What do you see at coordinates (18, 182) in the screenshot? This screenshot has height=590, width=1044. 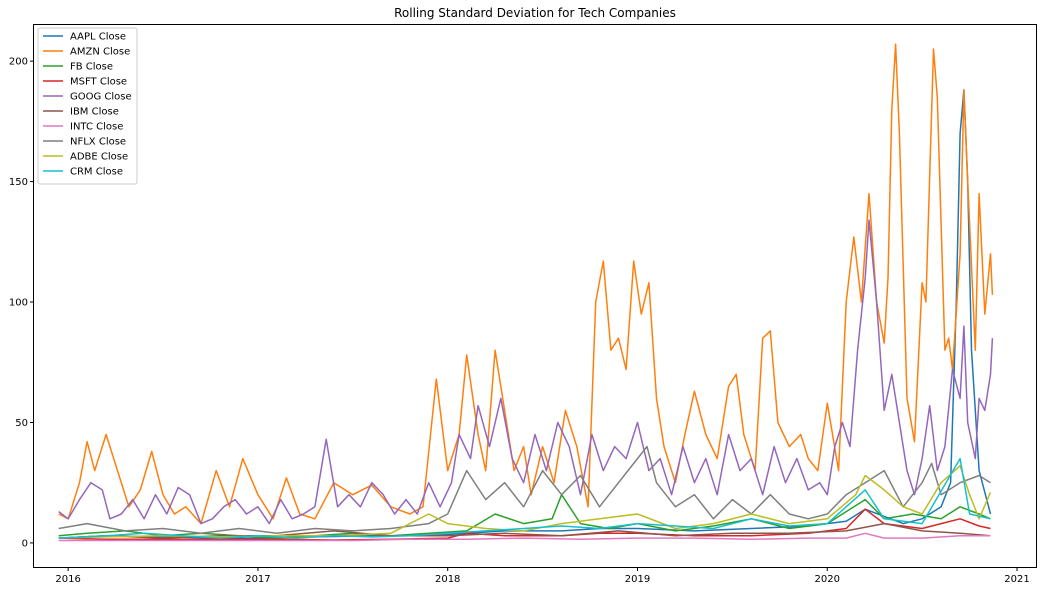 I see `y-tick-label: 150` at bounding box center [18, 182].